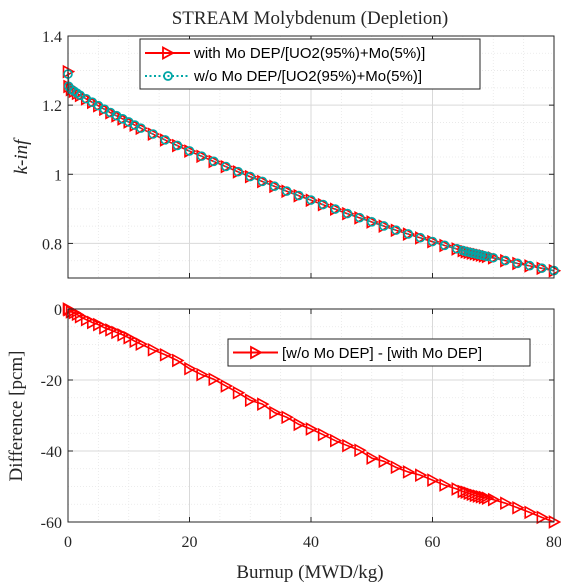  I want to click on x-tick-label: 0, so click(68, 542).